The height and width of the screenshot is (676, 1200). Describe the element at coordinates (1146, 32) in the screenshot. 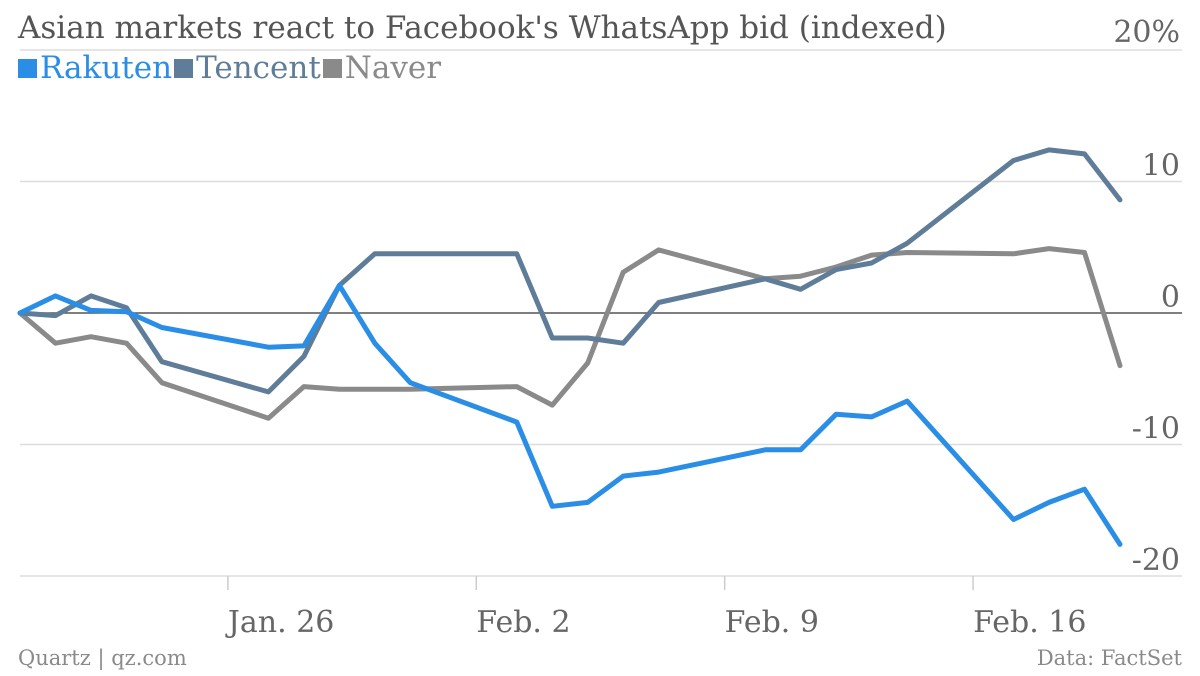

I see `y-tick-label: 20%` at that location.